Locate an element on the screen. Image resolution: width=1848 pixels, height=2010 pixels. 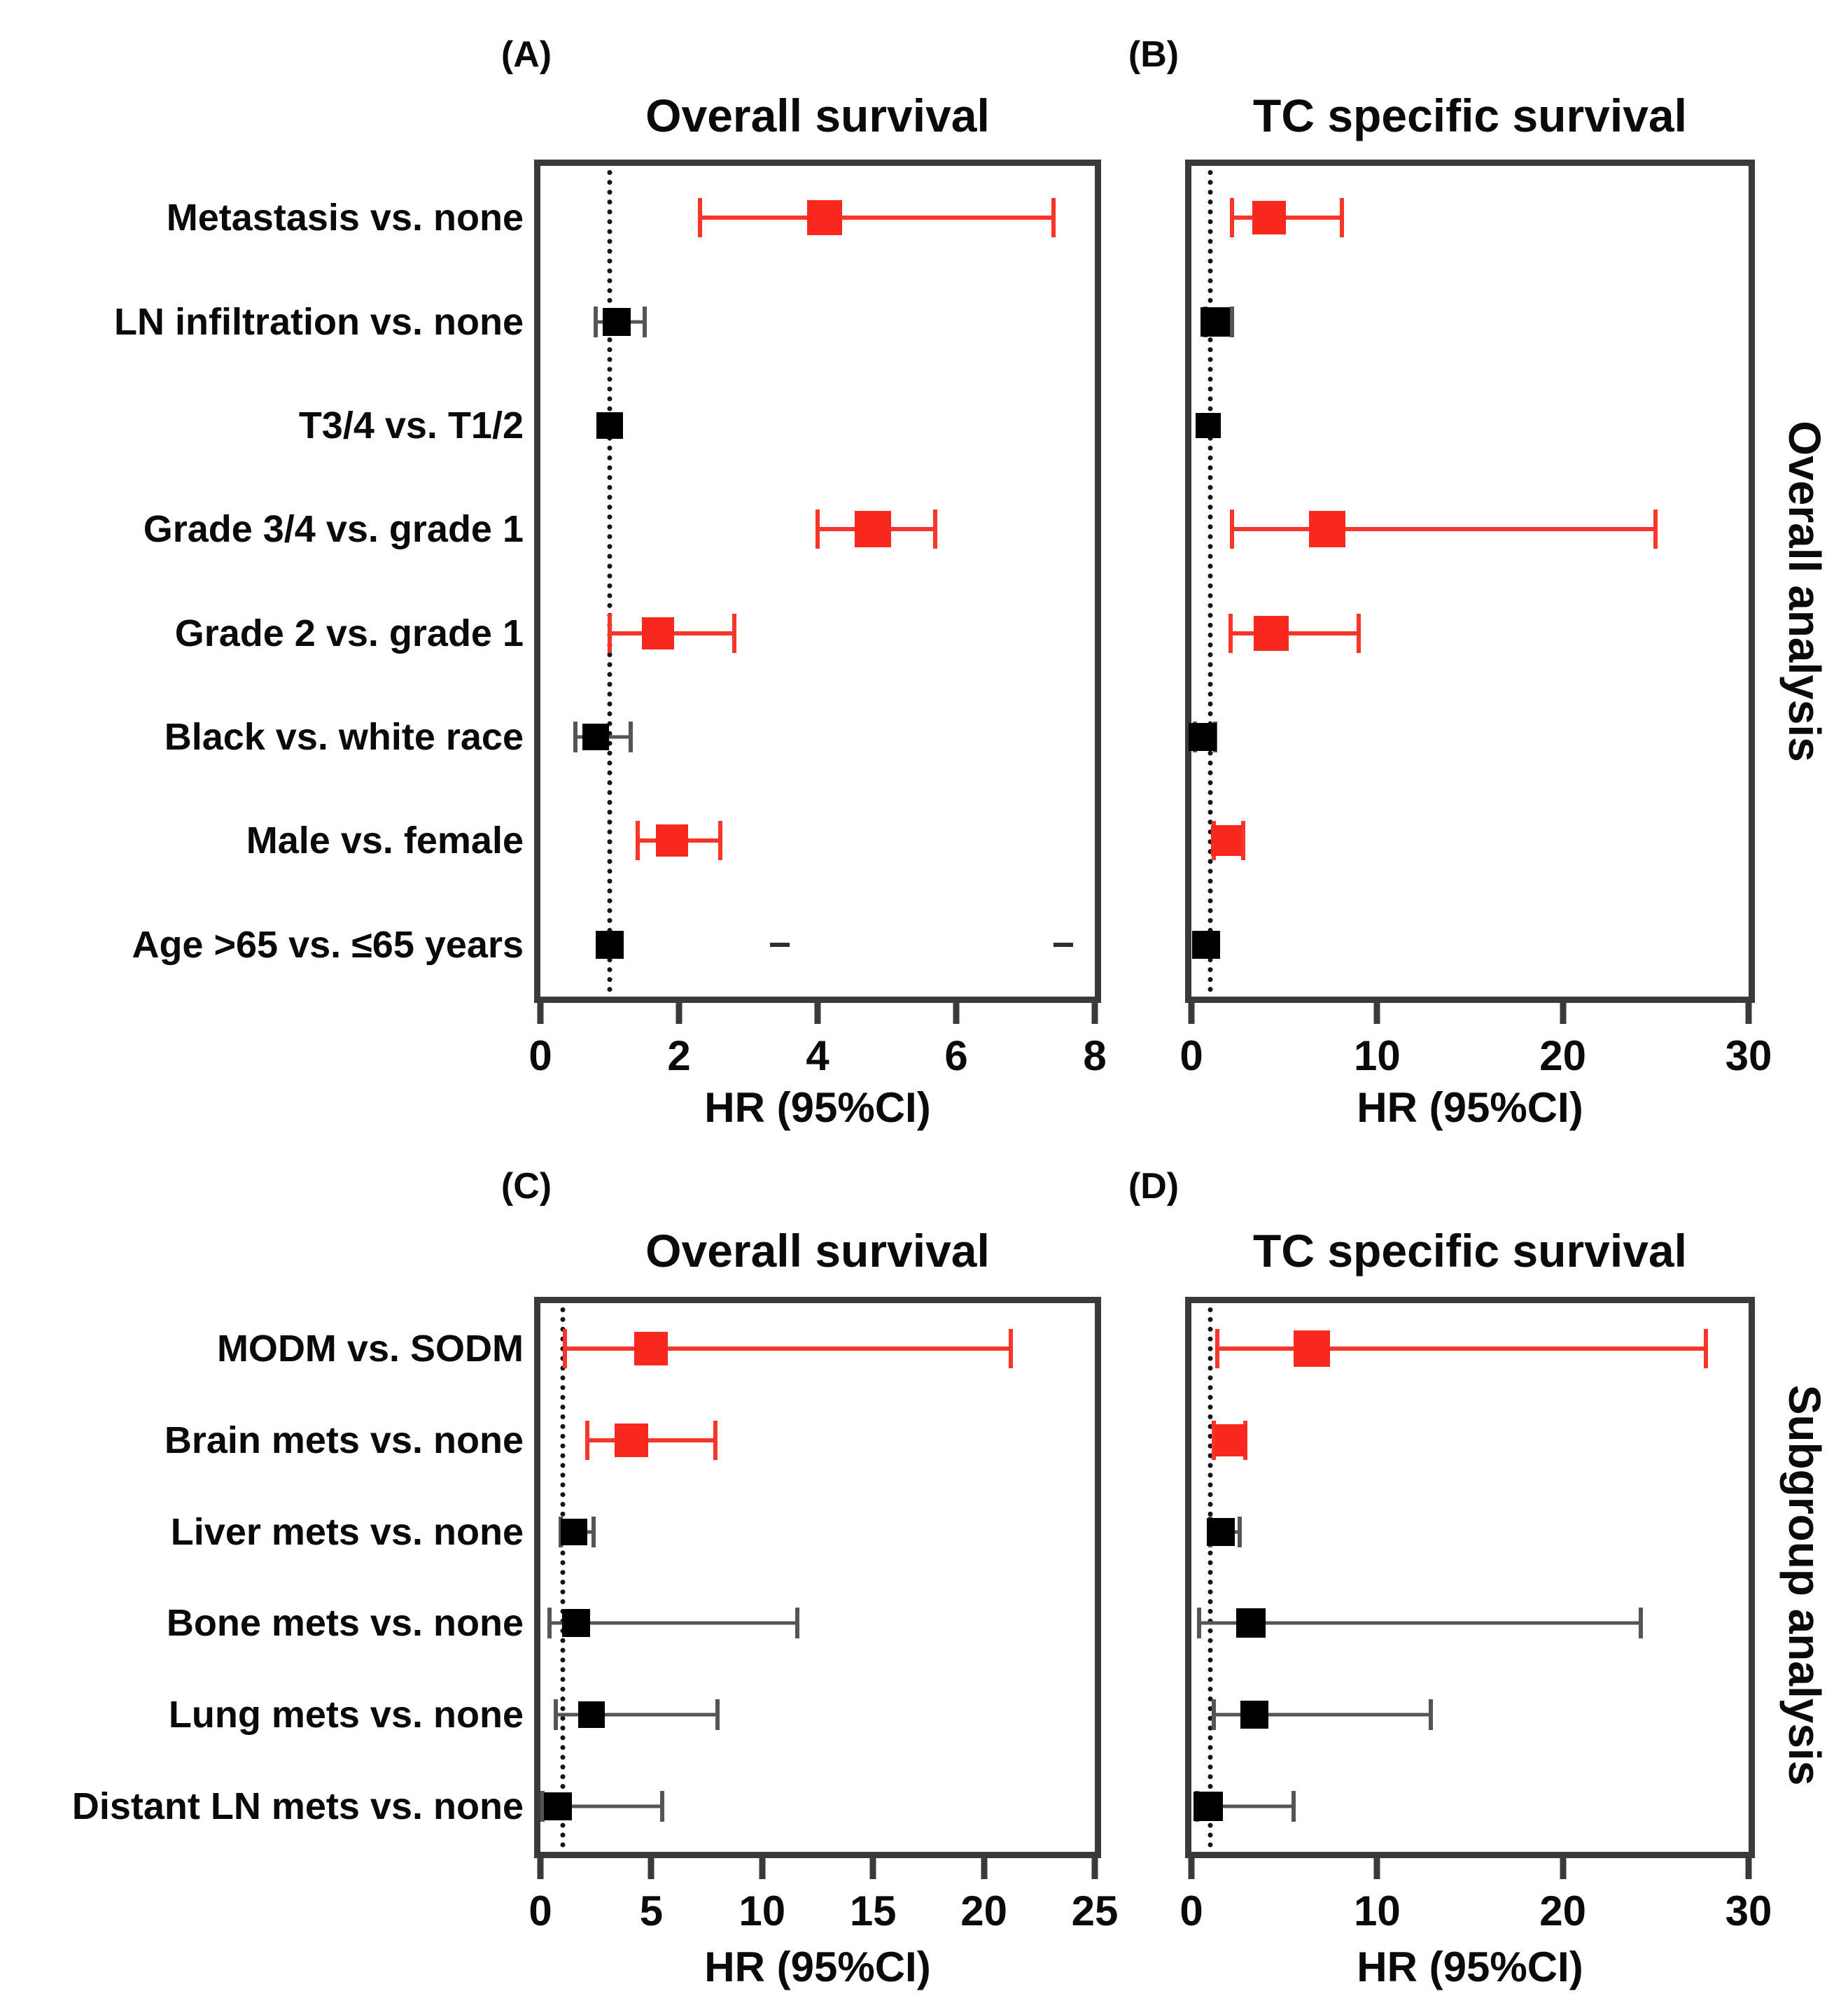
row-label: Grade 2 vs. grade 1 is located at coordinates (349, 633).